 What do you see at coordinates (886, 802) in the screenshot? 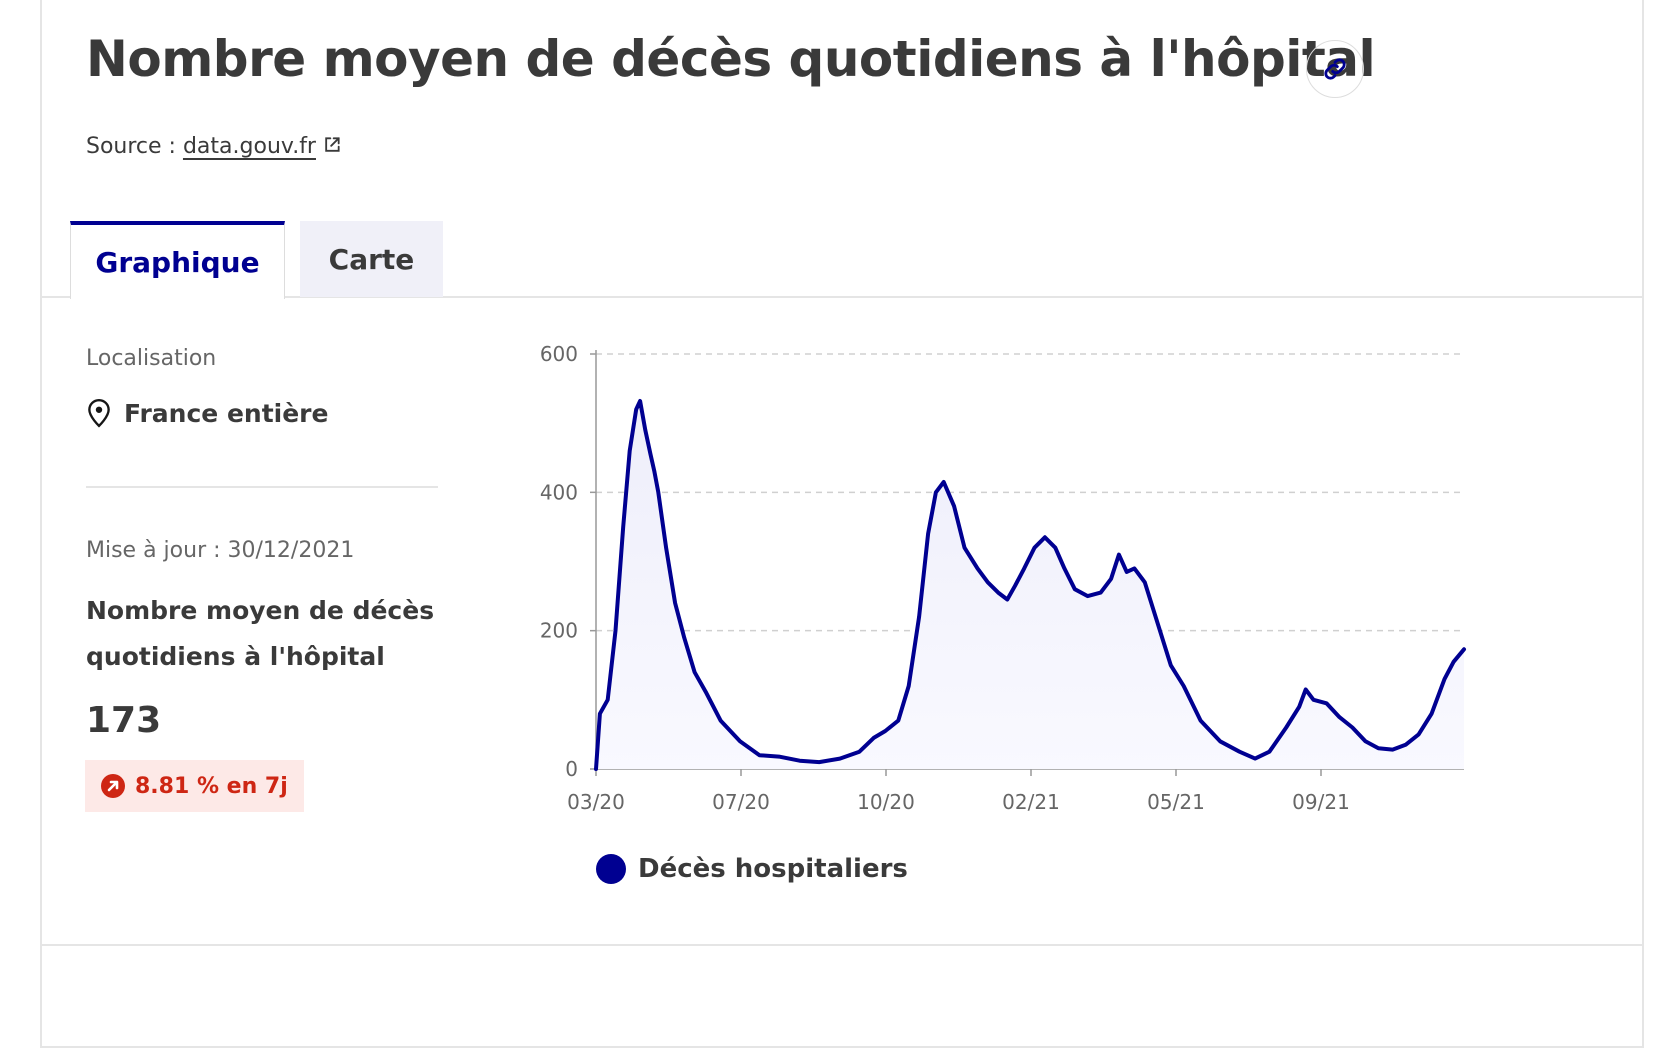
I see `x-tick-label: 10/20` at bounding box center [886, 802].